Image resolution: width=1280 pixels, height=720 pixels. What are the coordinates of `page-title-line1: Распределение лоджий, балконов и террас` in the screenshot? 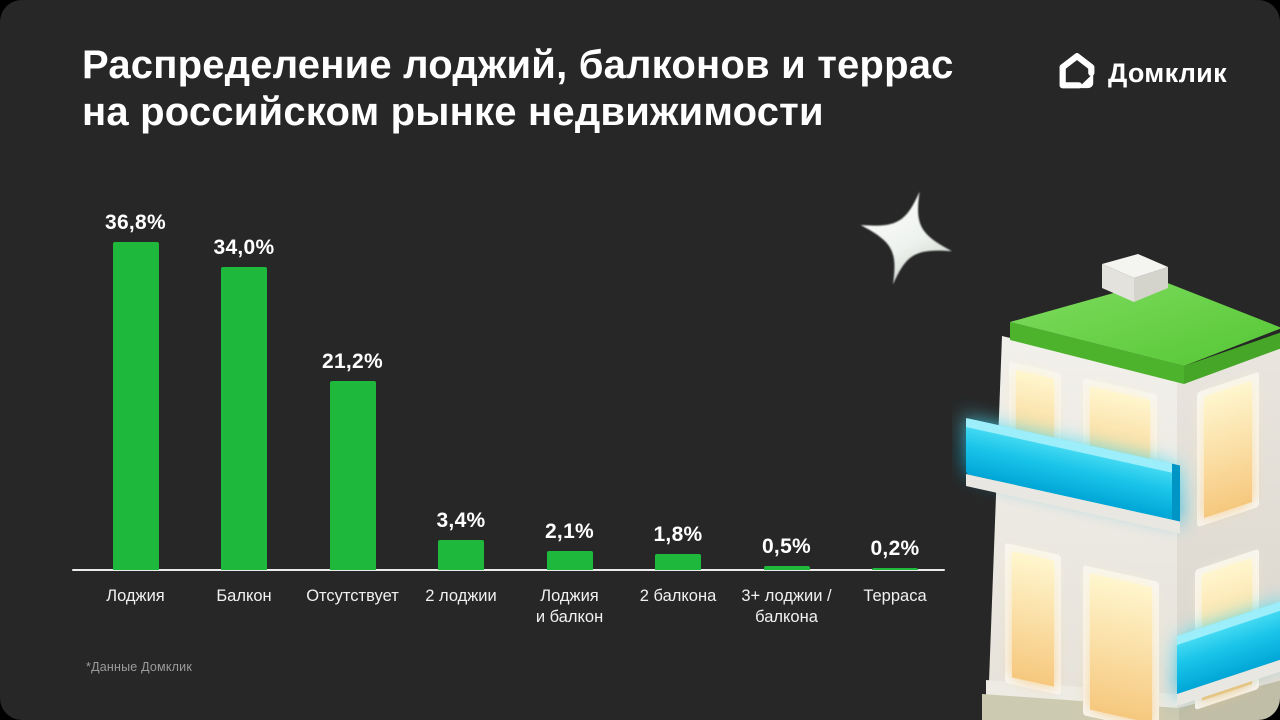 It's located at (518, 65).